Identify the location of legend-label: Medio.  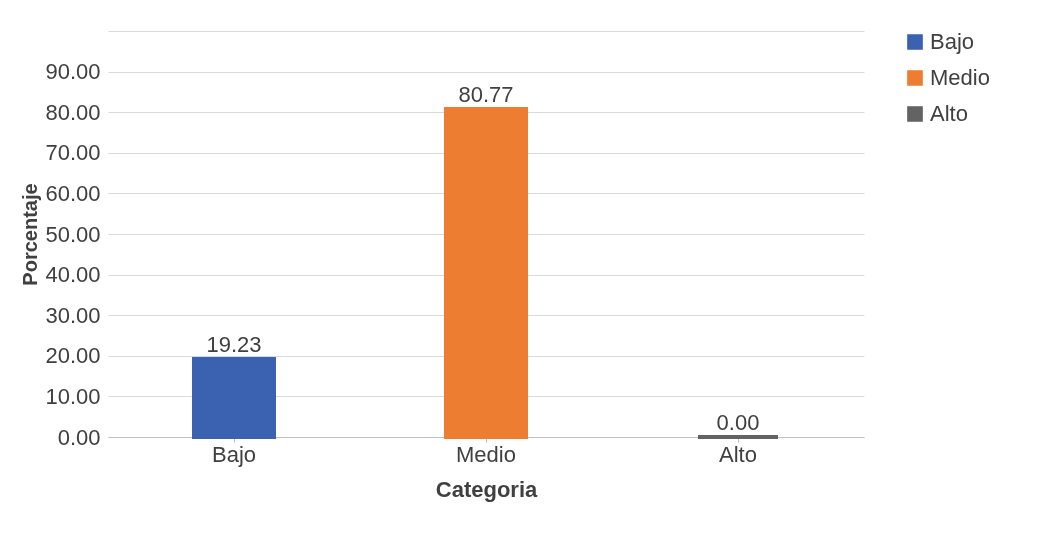
(960, 77).